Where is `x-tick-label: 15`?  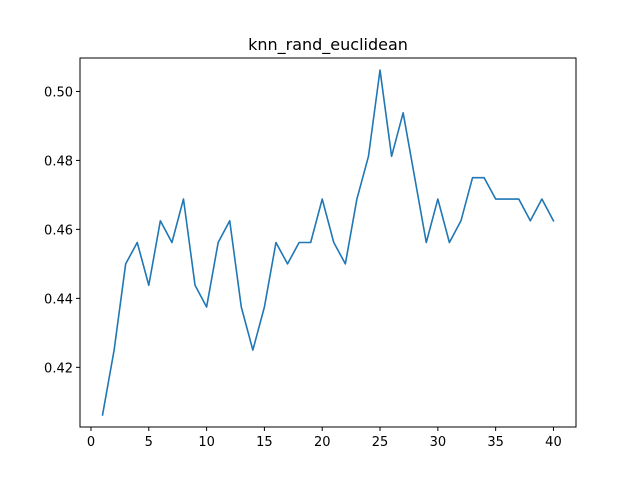 x-tick-label: 15 is located at coordinates (264, 442).